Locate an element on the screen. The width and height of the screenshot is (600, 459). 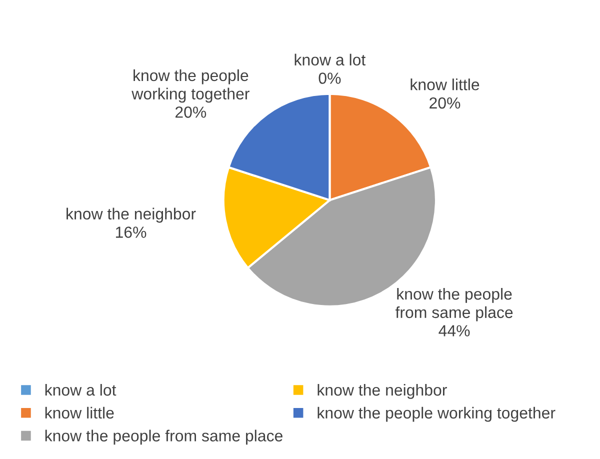
data-label: 44% is located at coordinates (454, 330).